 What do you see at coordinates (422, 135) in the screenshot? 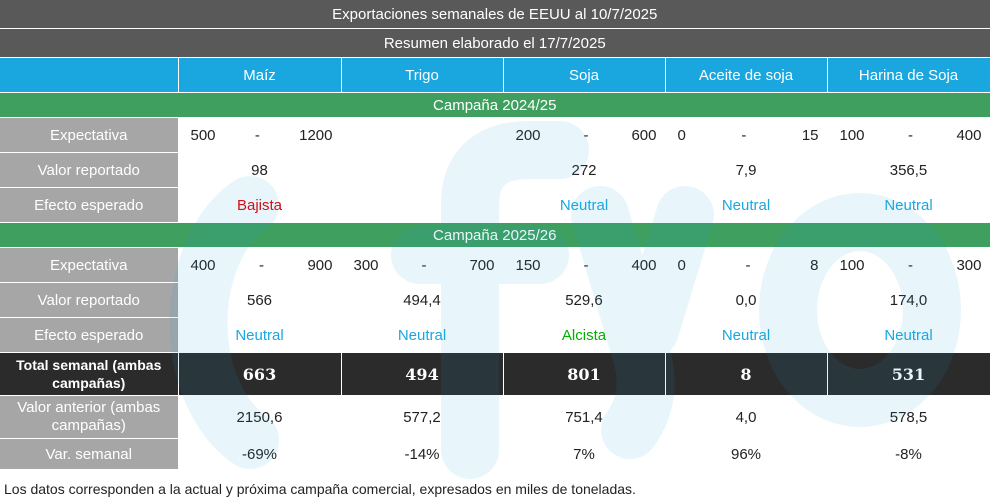
I see `c1-expectativa-trigo` at bounding box center [422, 135].